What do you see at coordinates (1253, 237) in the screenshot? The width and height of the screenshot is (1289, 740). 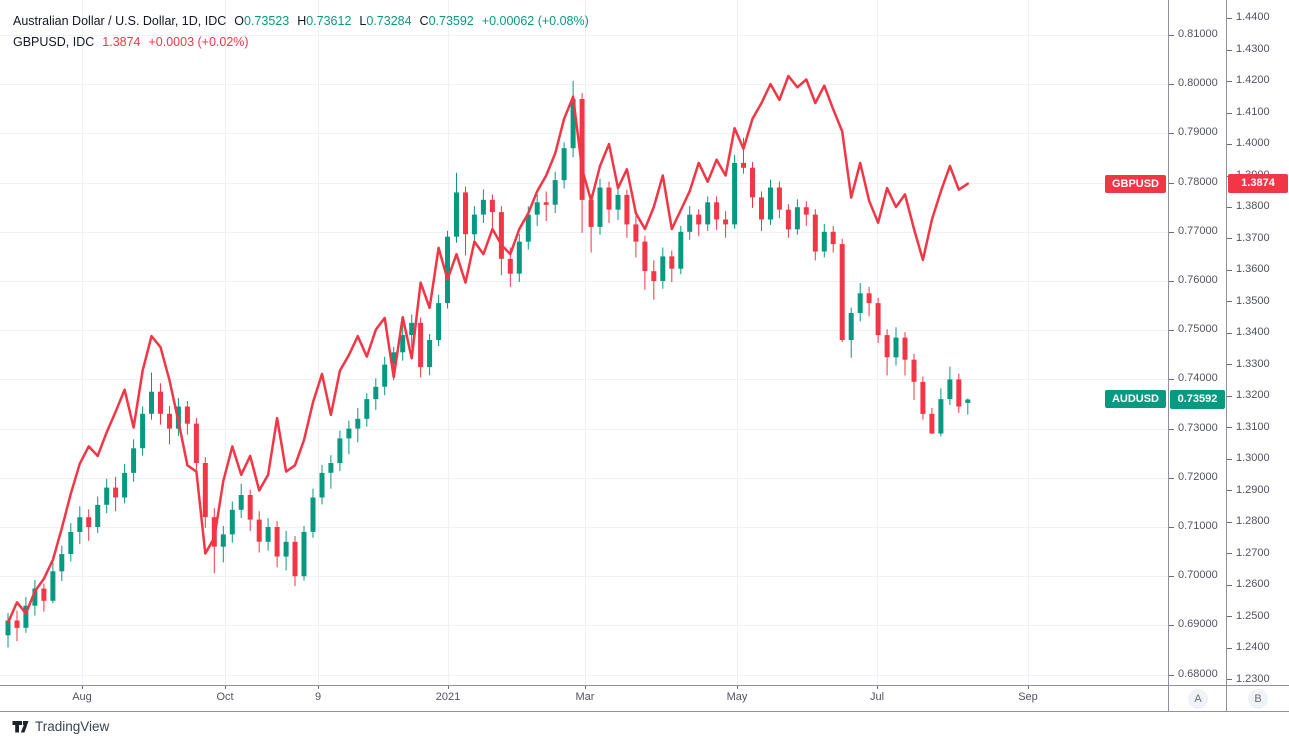 I see `gbp-tick-label: 1.3700` at bounding box center [1253, 237].